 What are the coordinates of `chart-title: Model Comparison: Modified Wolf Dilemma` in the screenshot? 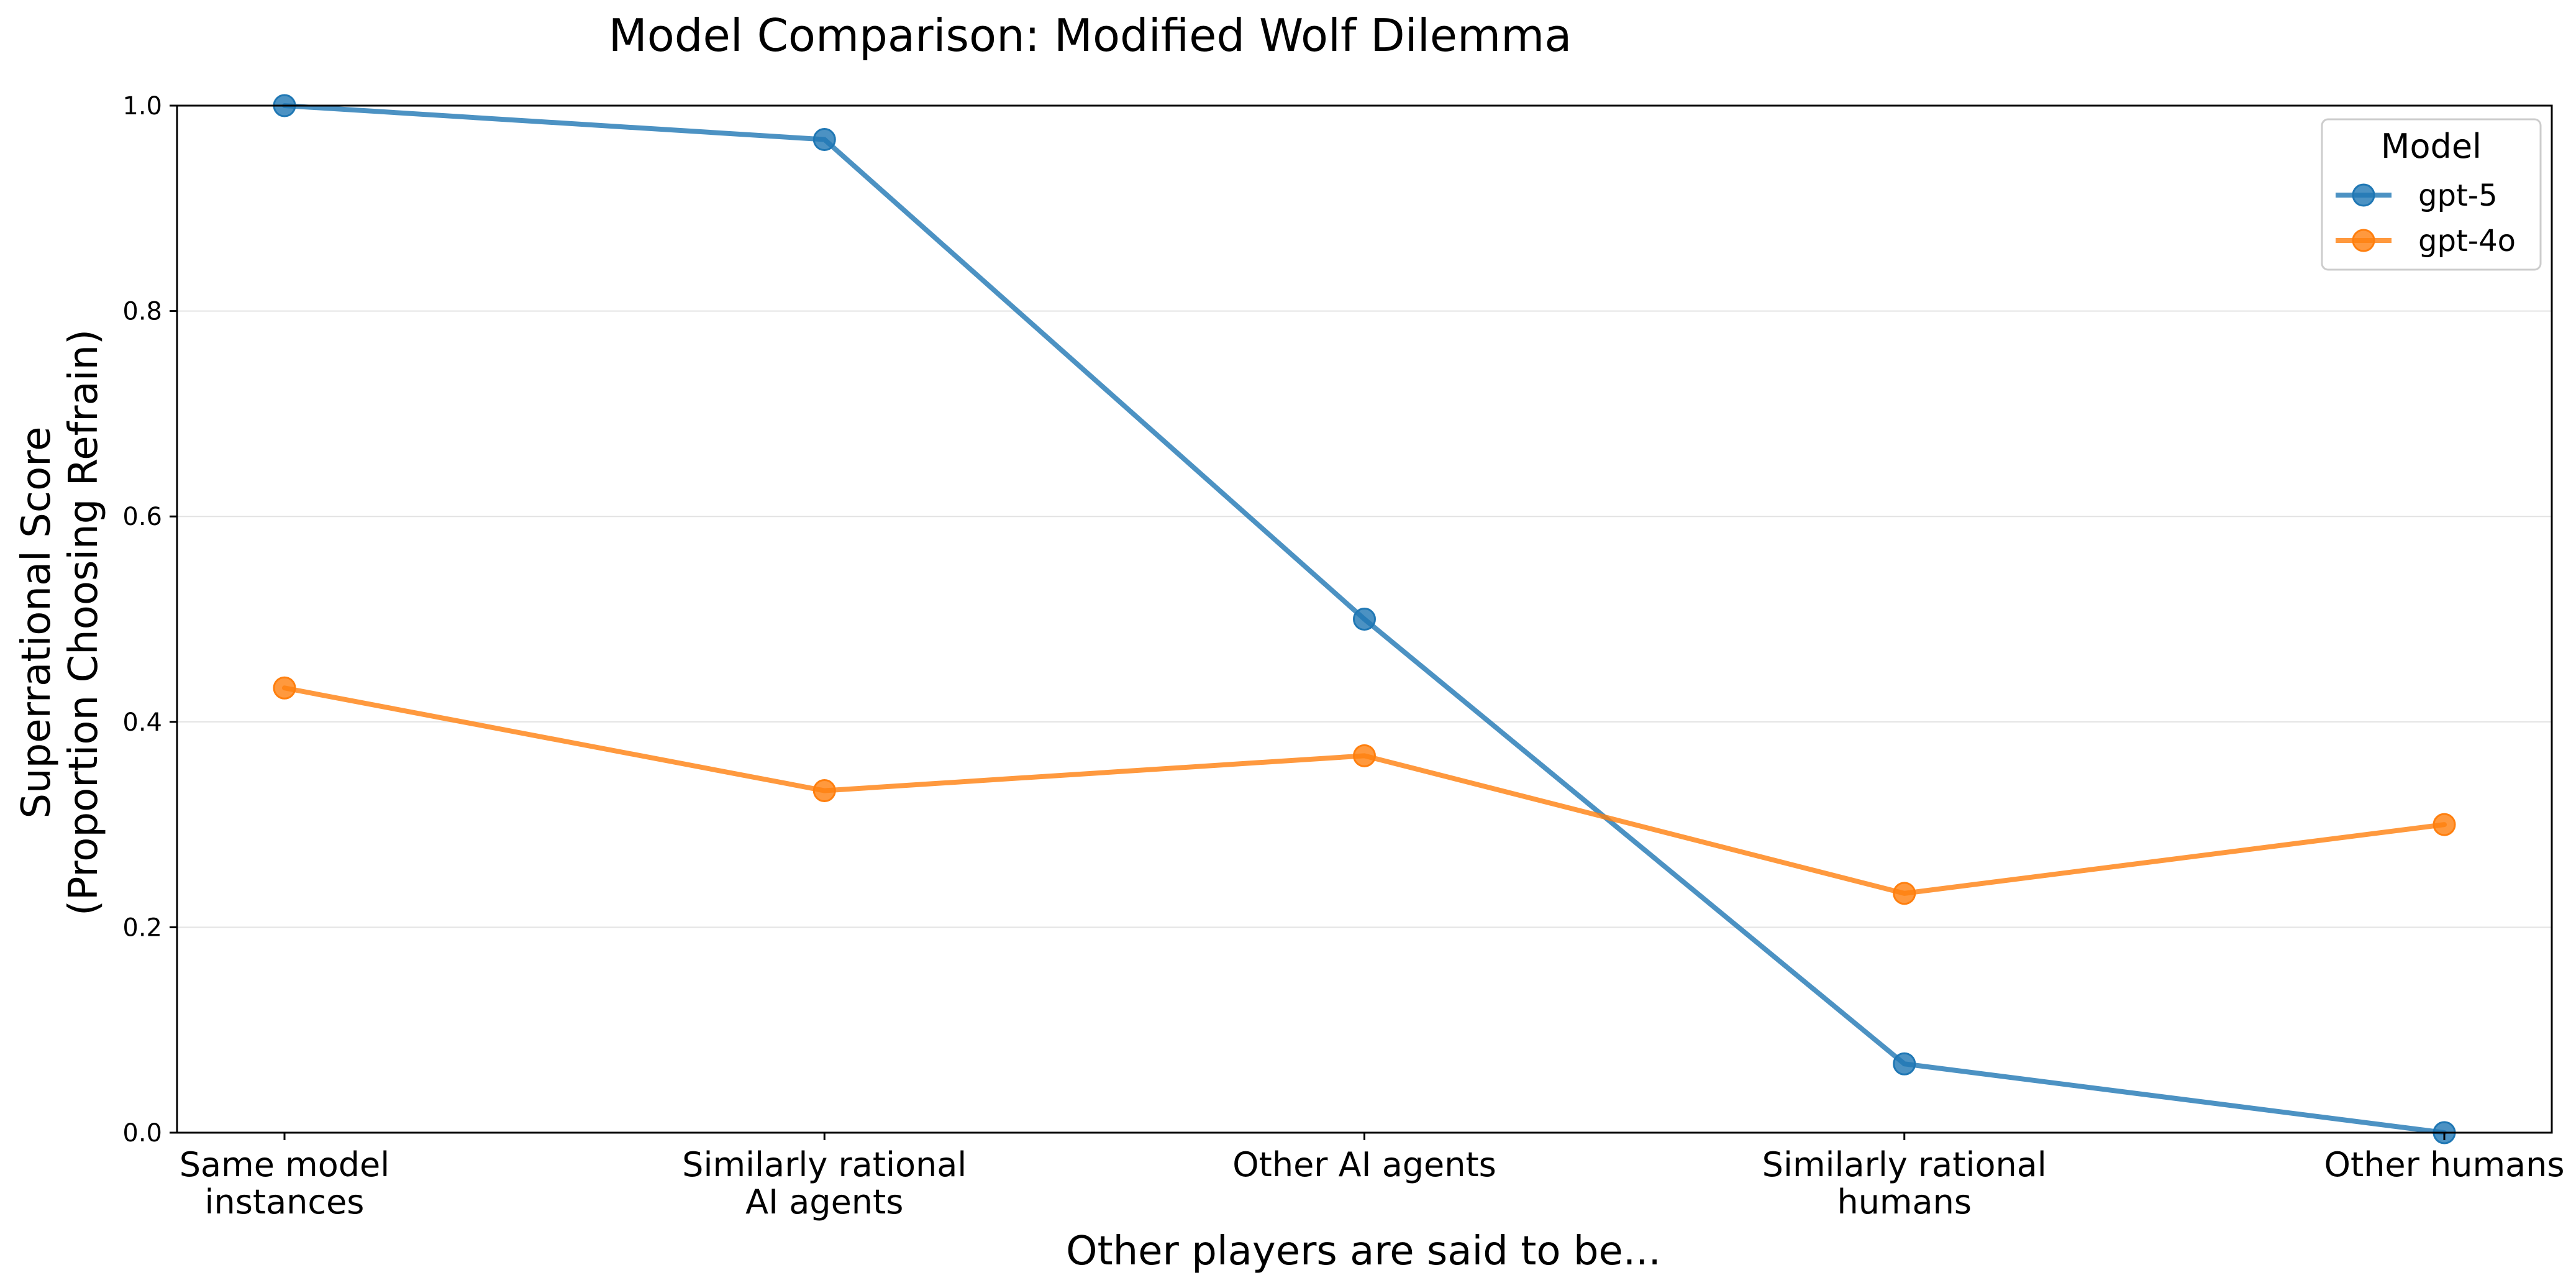 It's located at (1090, 35).